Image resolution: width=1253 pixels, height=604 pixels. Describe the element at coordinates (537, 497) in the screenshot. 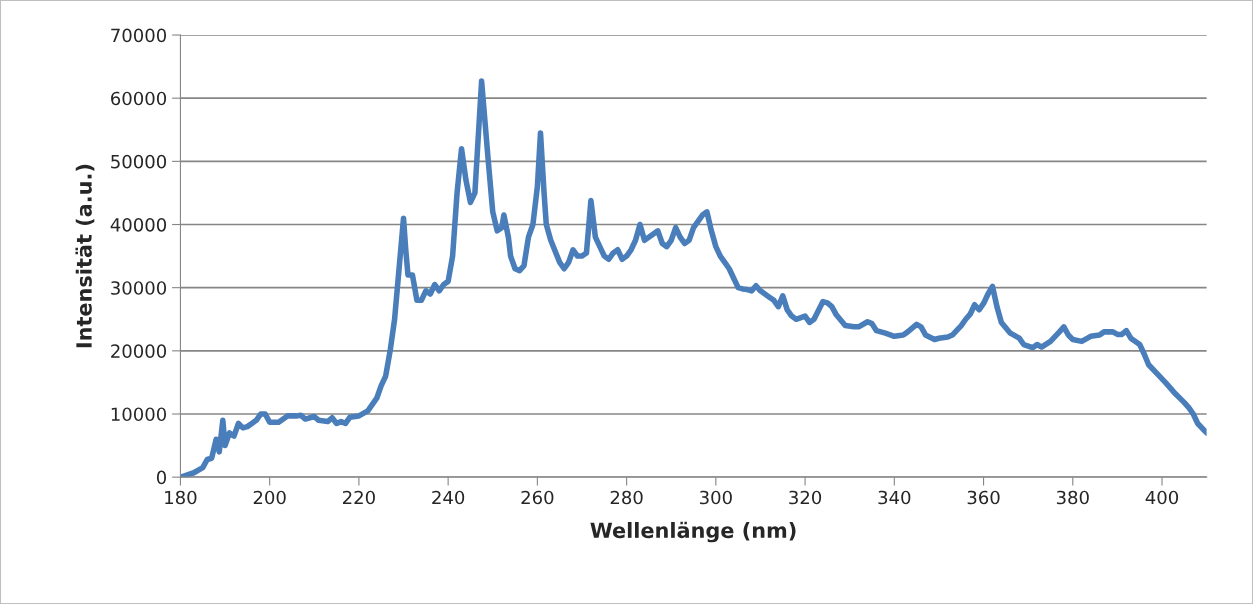

I see `x-tick-label: 260` at that location.